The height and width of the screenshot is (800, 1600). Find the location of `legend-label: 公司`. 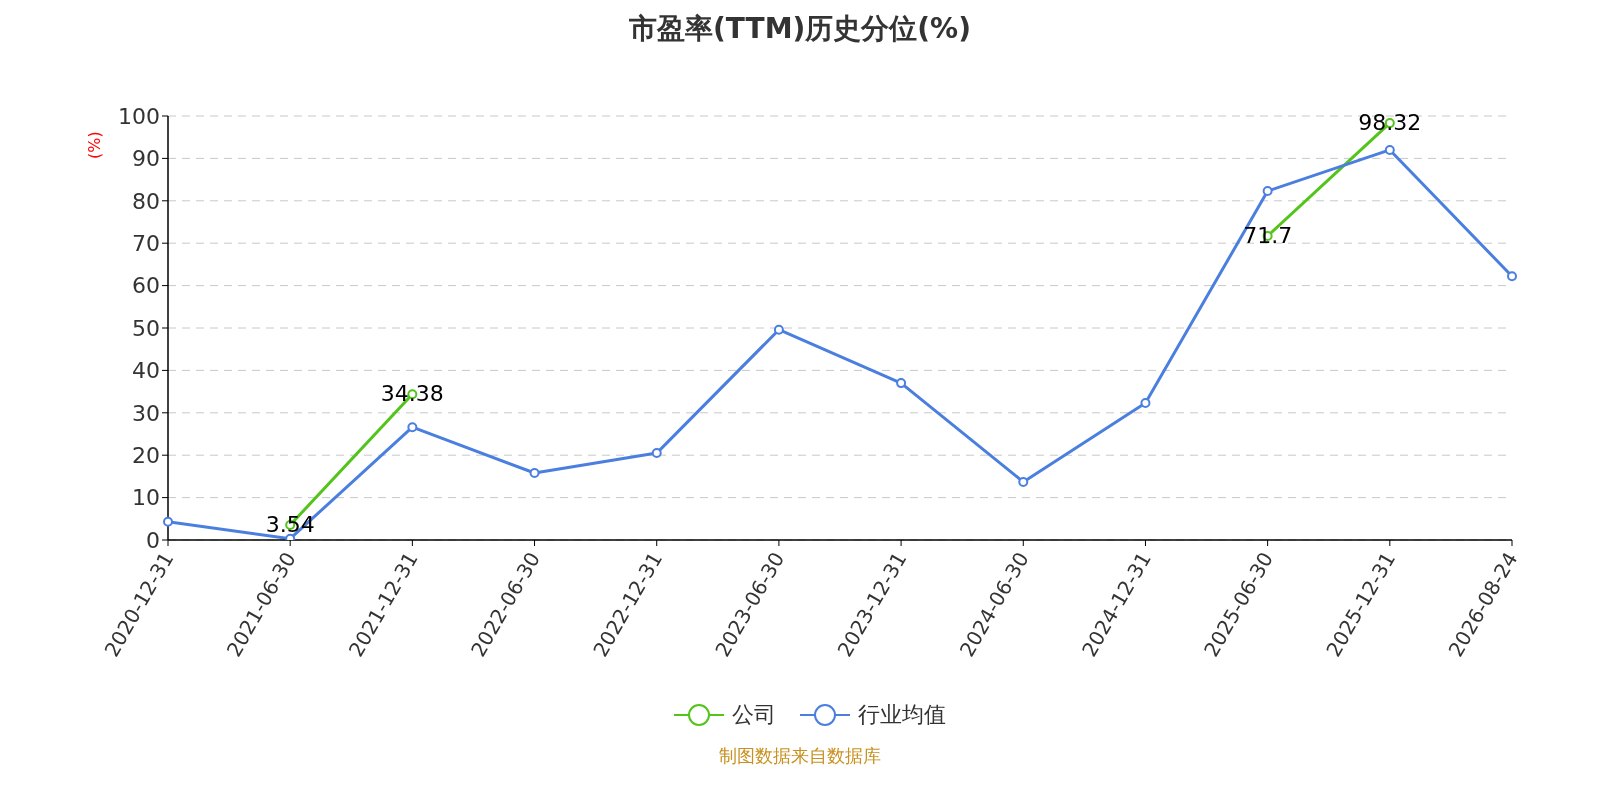

legend-label: 公司 is located at coordinates (753, 715).